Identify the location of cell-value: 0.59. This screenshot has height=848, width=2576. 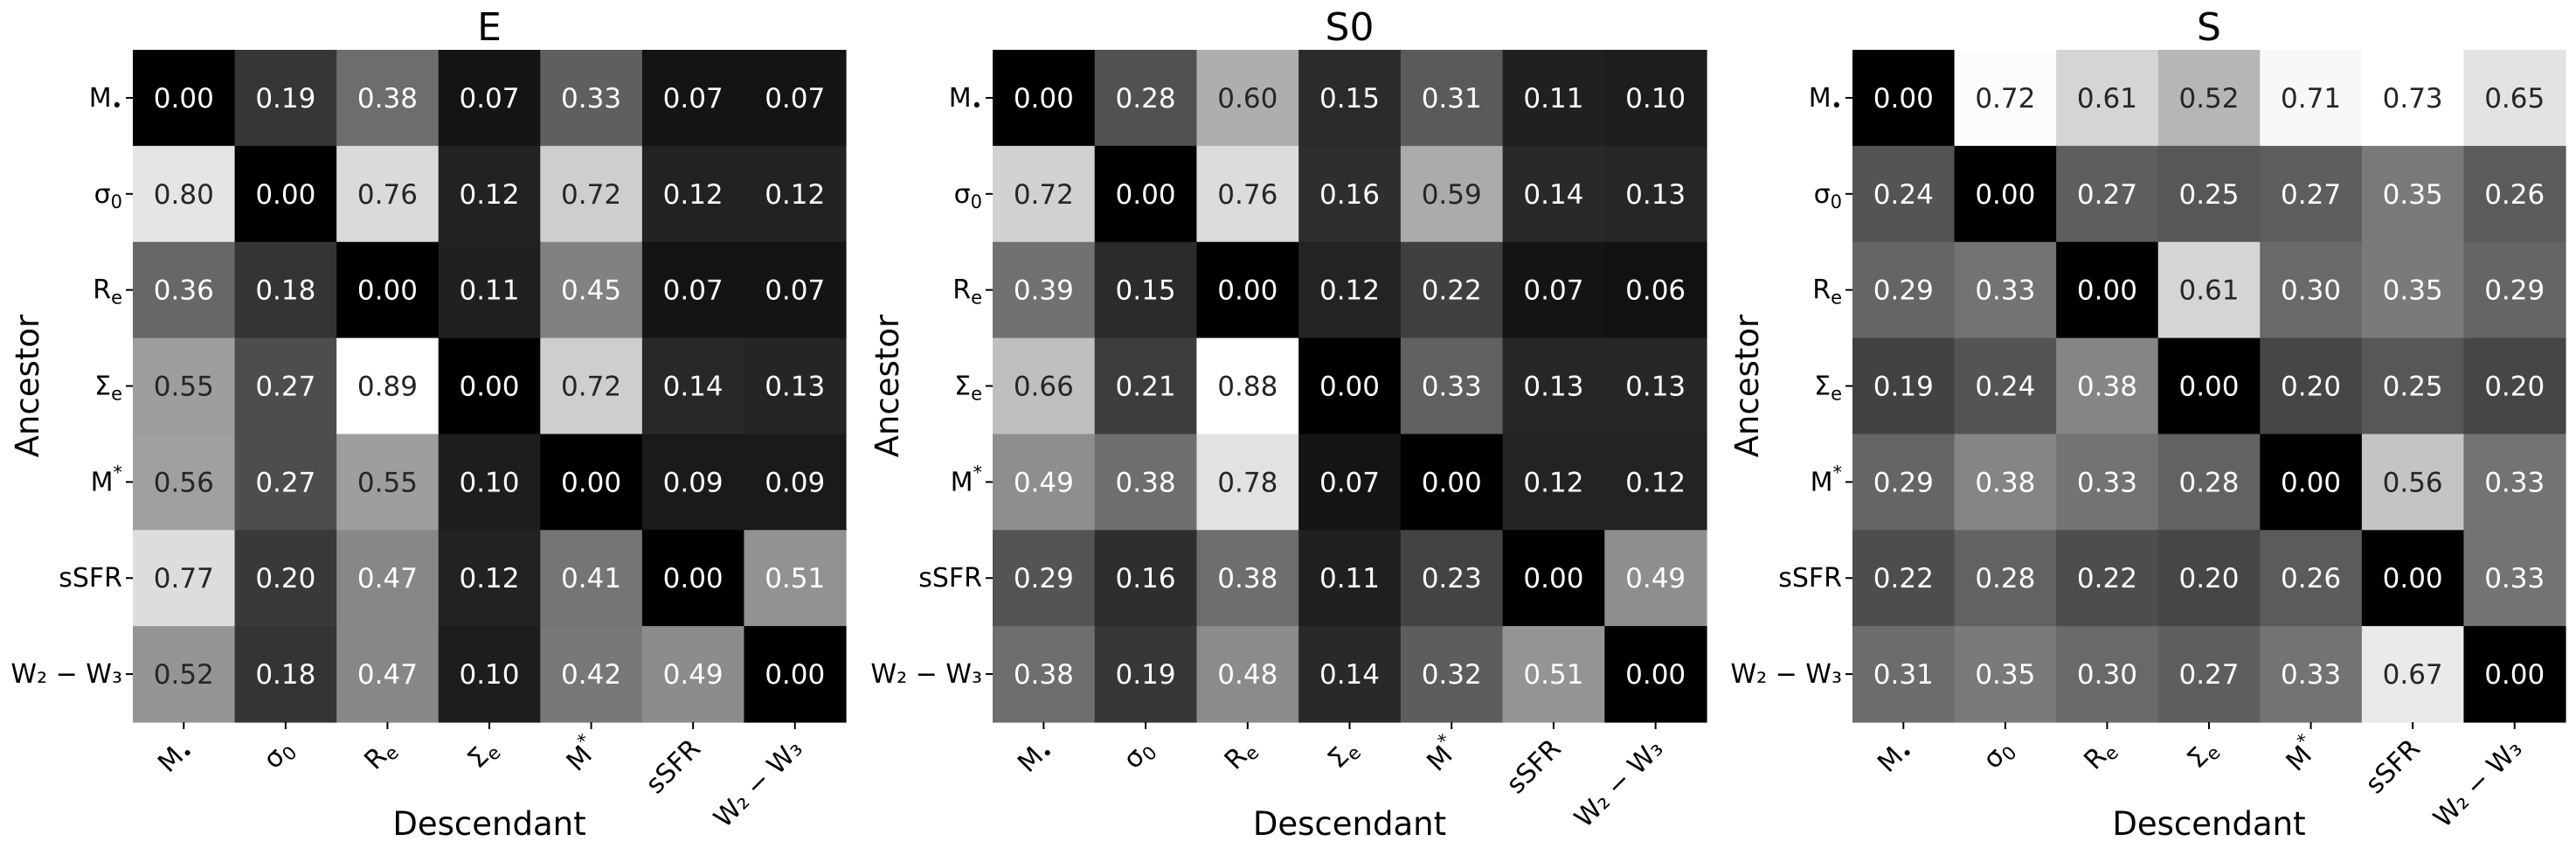
(1452, 195).